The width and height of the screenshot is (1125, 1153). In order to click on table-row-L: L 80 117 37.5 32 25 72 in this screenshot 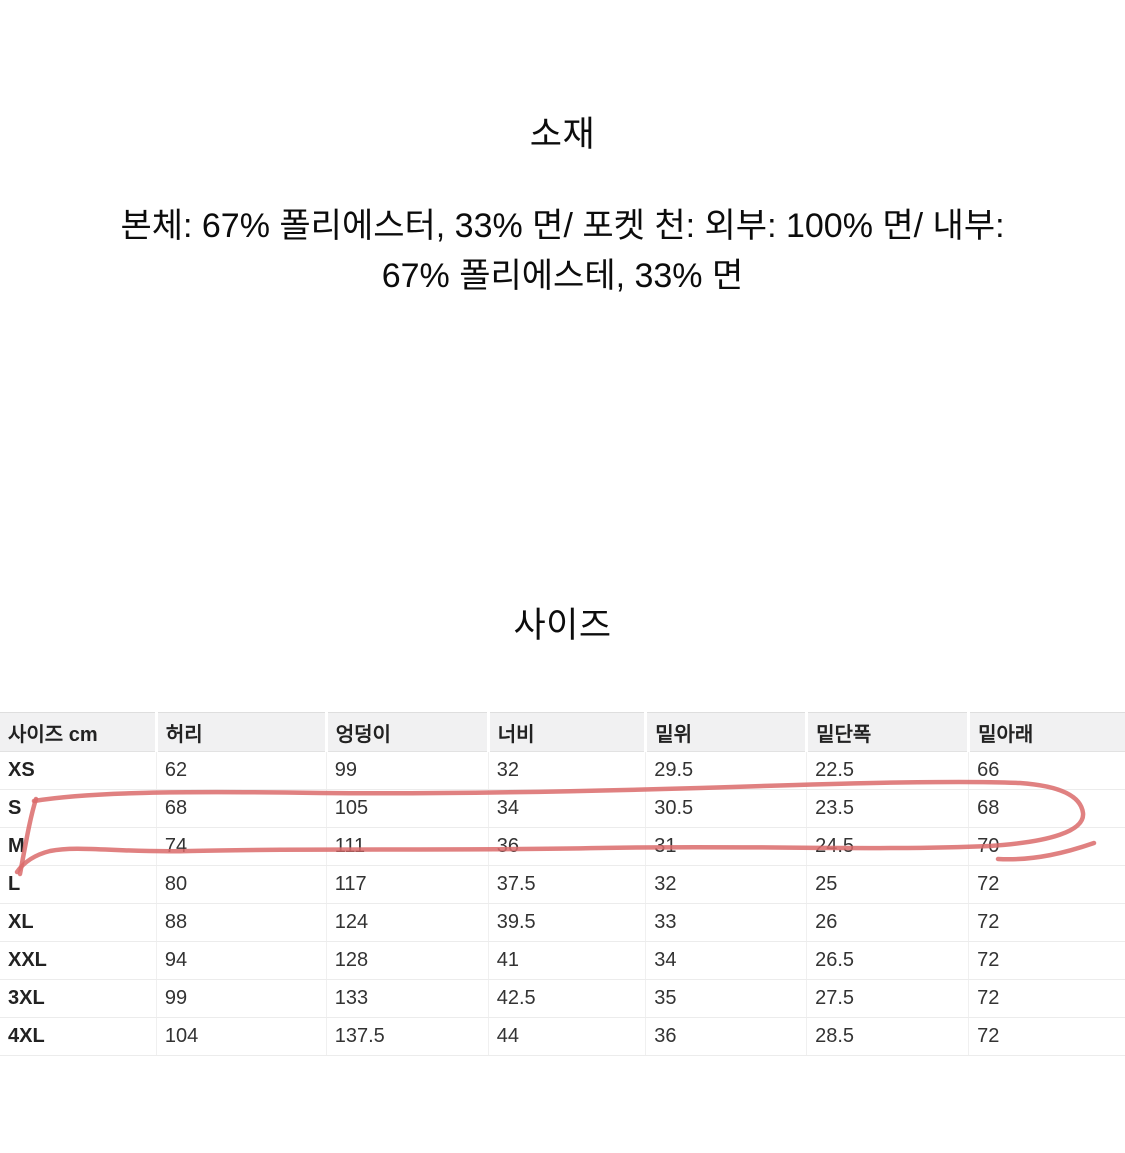, I will do `click(562, 884)`.